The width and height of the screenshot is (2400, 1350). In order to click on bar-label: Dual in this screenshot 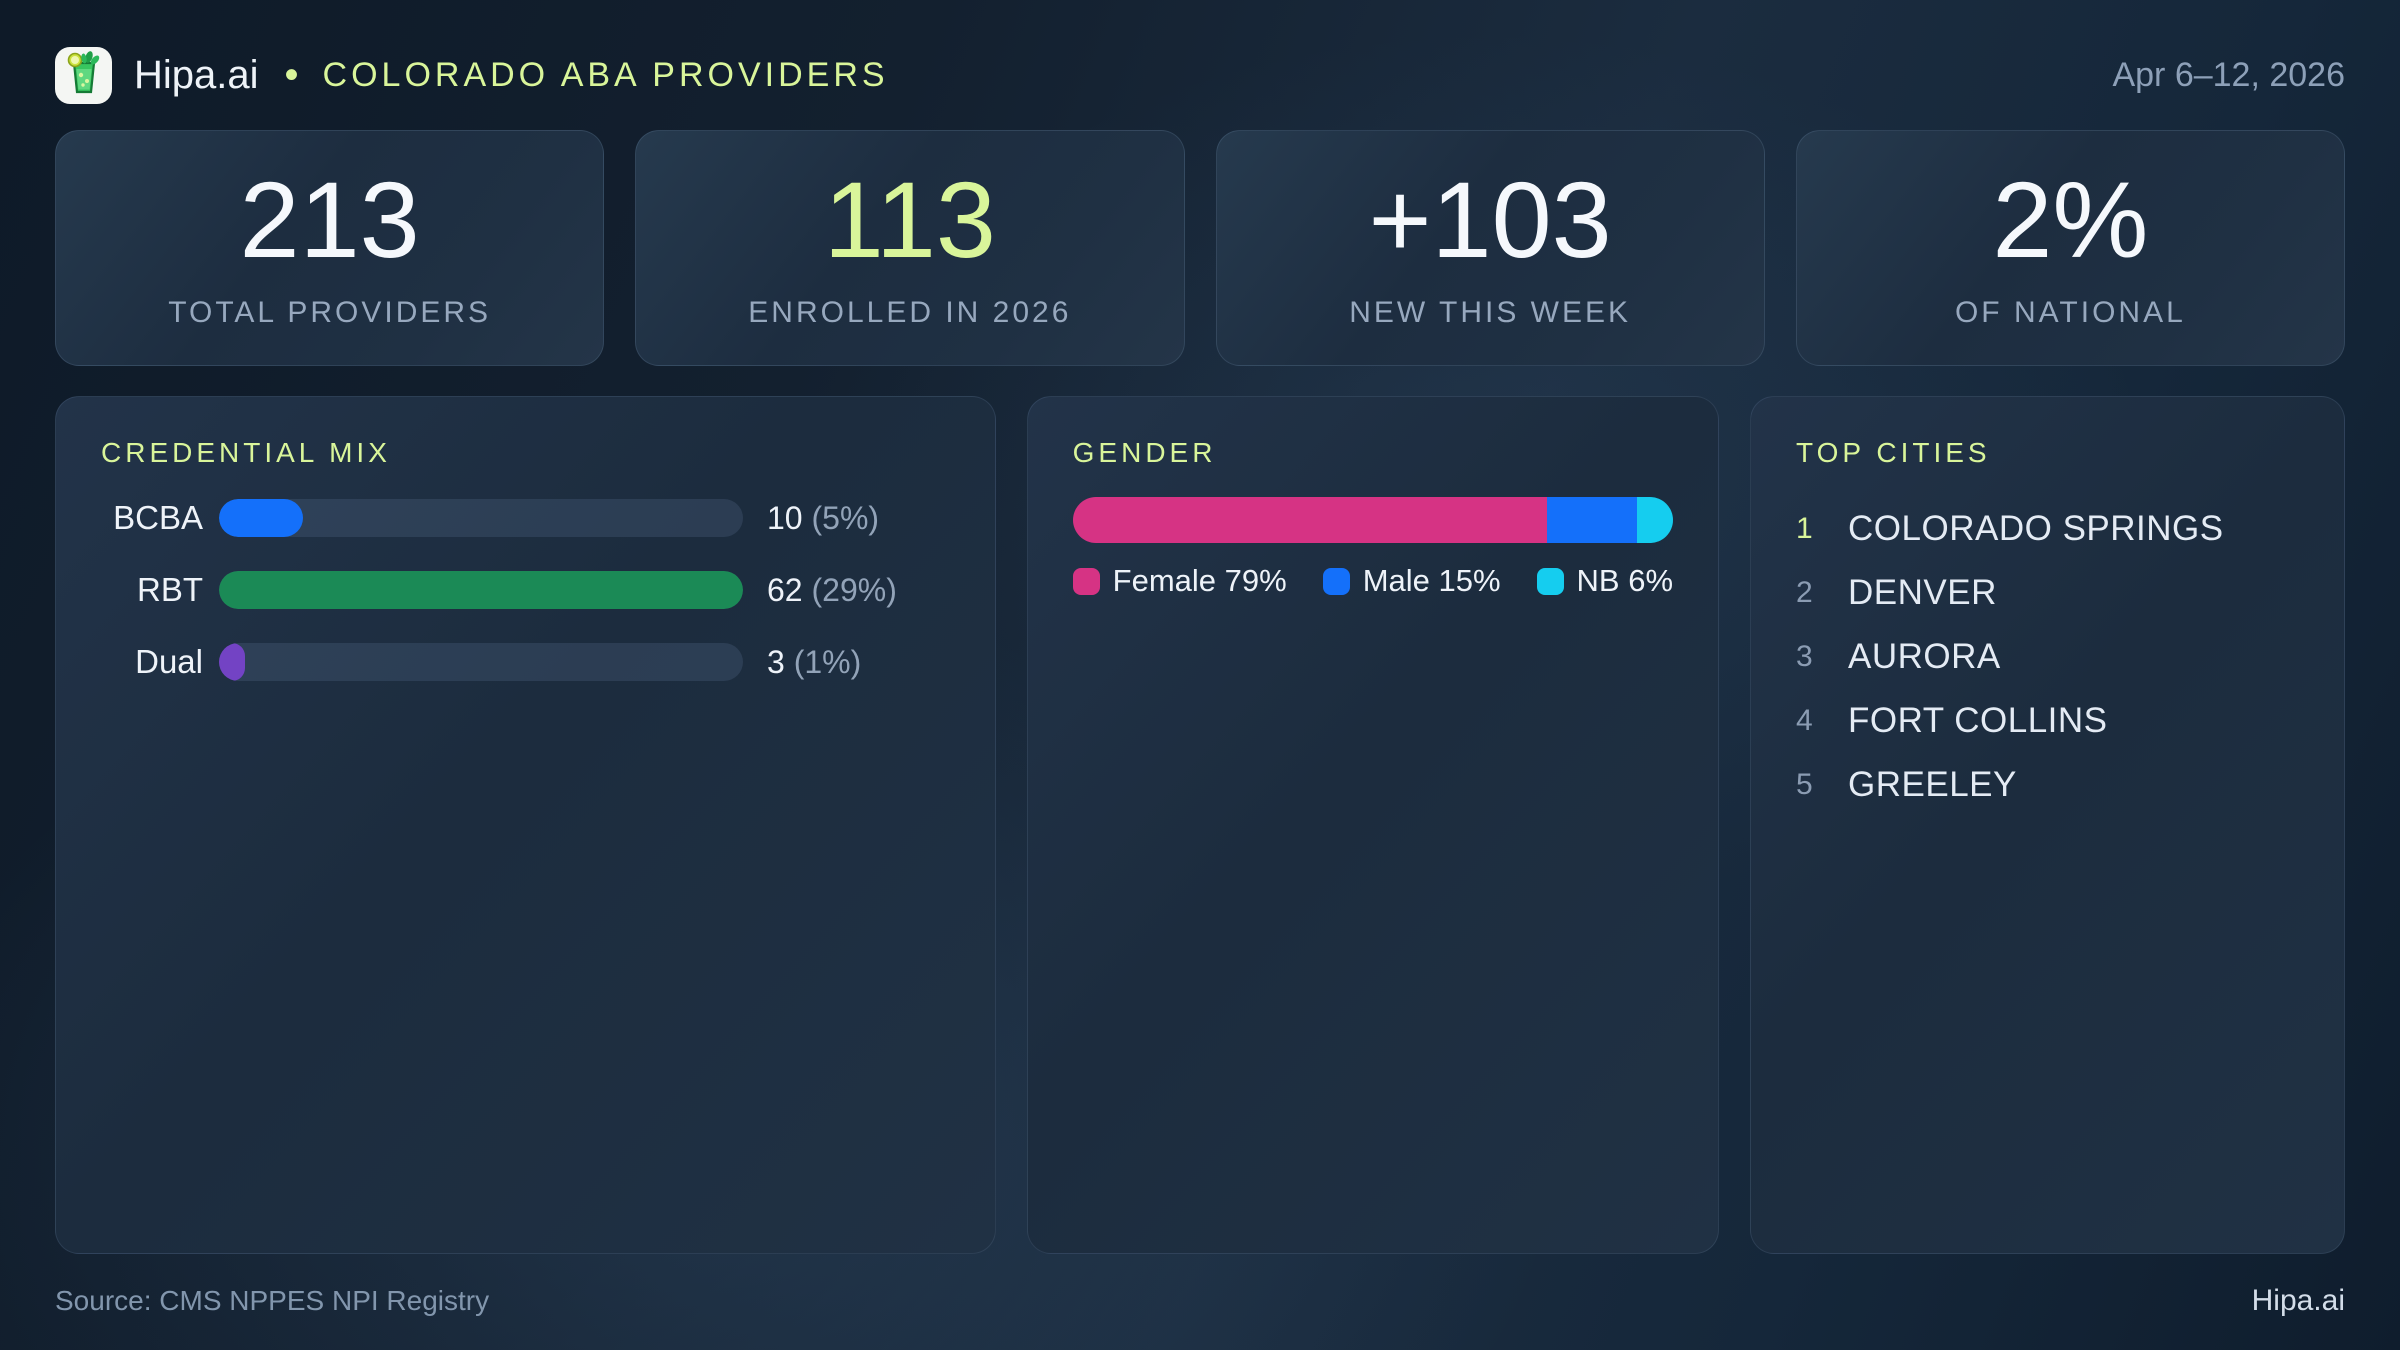, I will do `click(169, 661)`.